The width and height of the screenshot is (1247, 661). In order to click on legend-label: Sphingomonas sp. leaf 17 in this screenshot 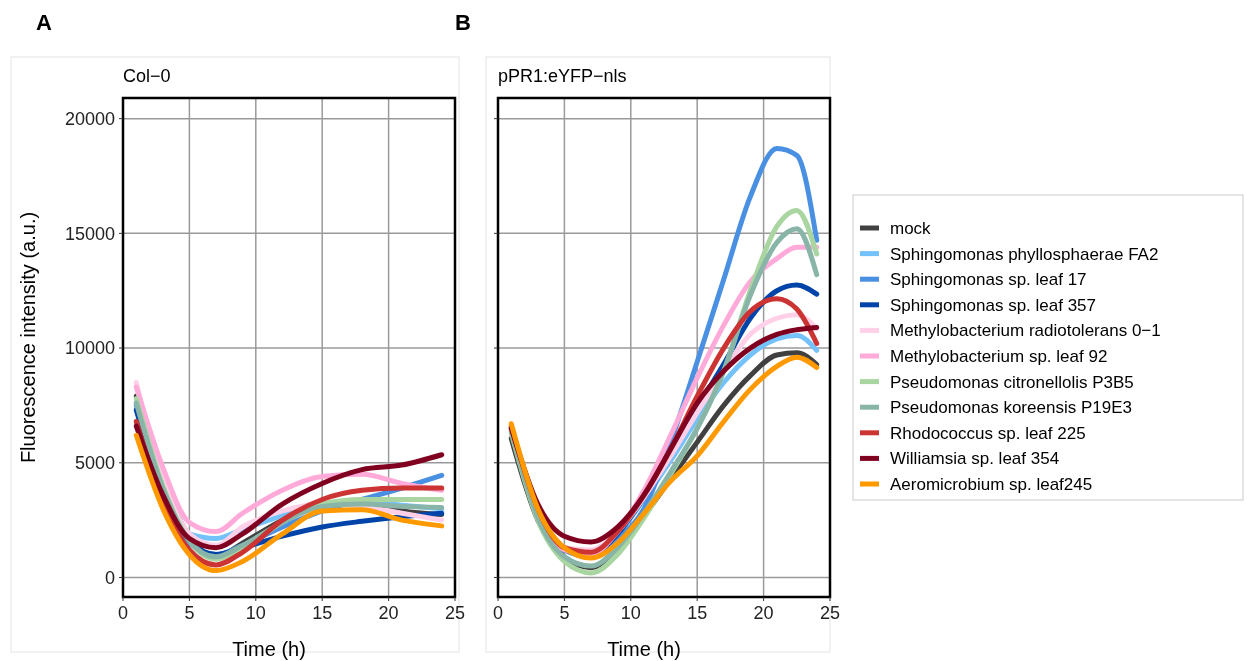, I will do `click(988, 280)`.